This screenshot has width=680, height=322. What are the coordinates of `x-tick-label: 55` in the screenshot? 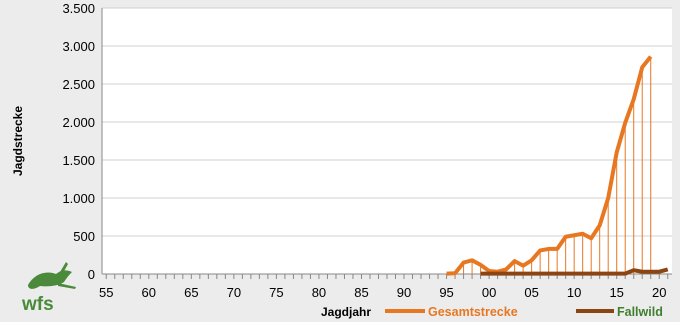 It's located at (106, 292).